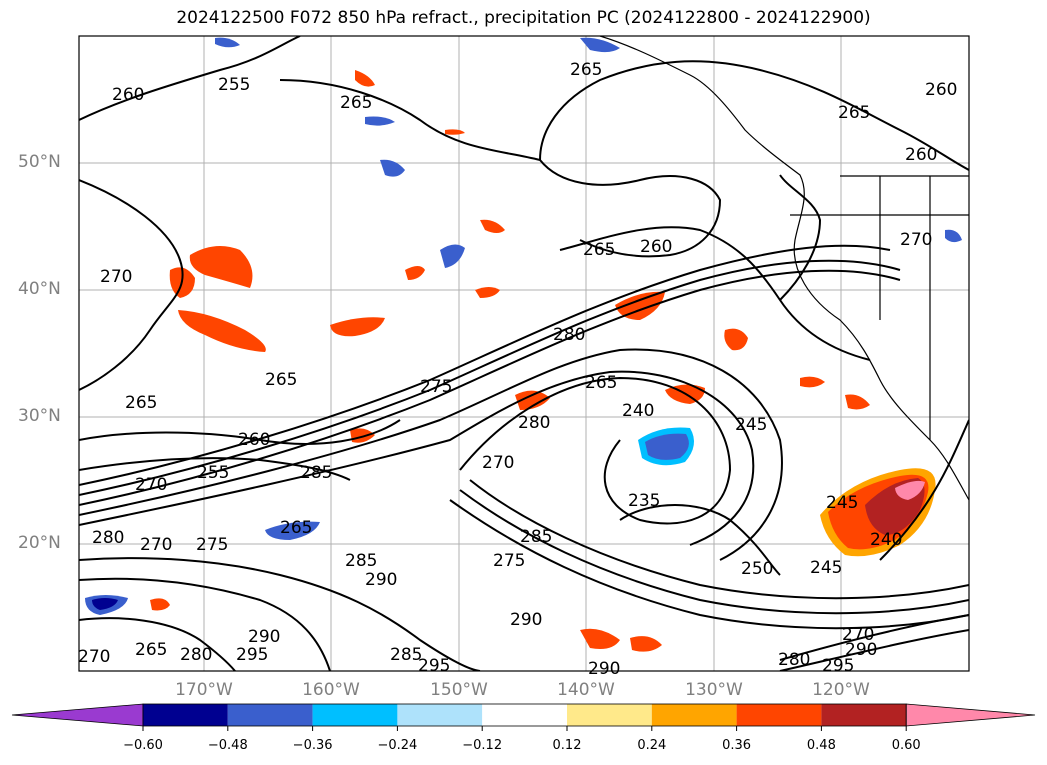 The image size is (1047, 765). Describe the element at coordinates (312, 745) in the screenshot. I see `colorbar-tick-label: −0.36` at that location.